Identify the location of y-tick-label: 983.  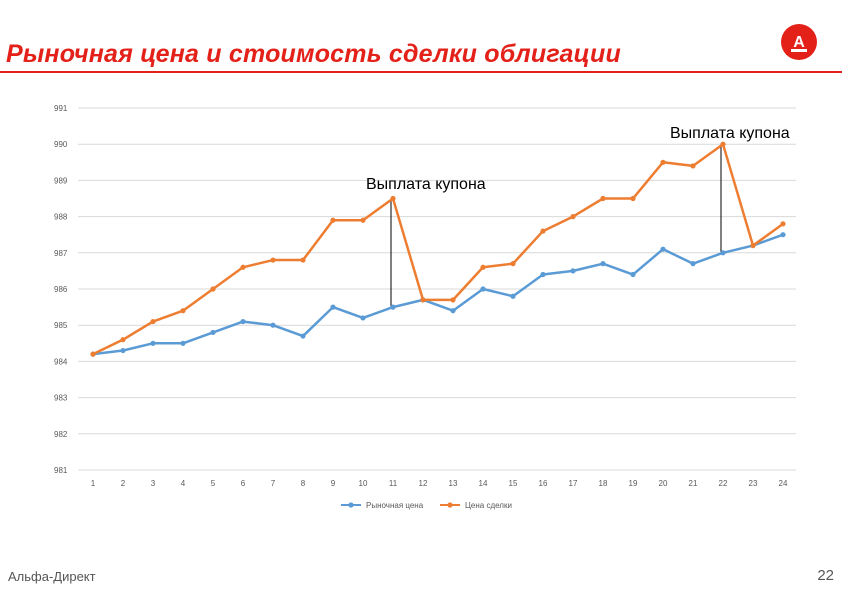
(61, 398).